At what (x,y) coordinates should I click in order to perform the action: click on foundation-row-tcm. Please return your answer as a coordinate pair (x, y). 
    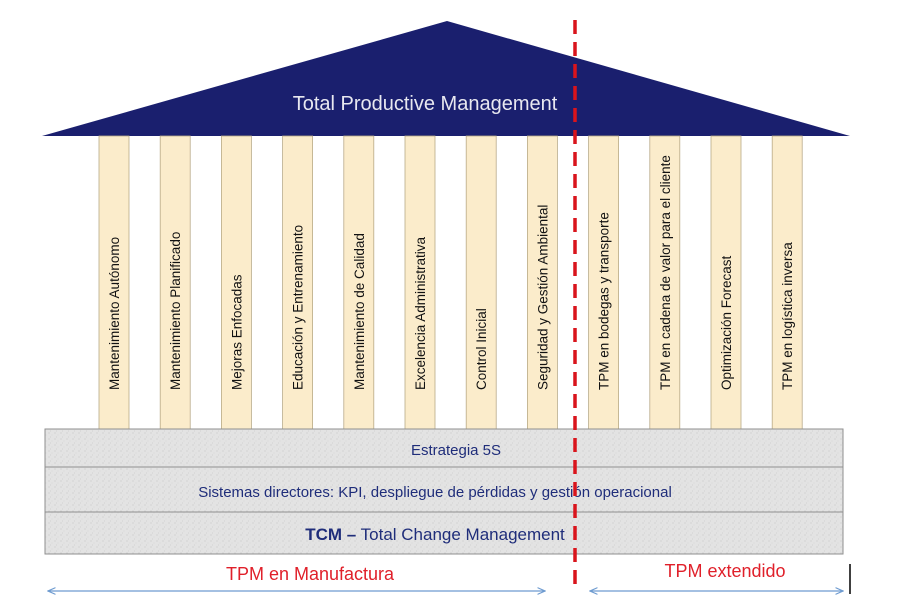
    Looking at the image, I should click on (444, 533).